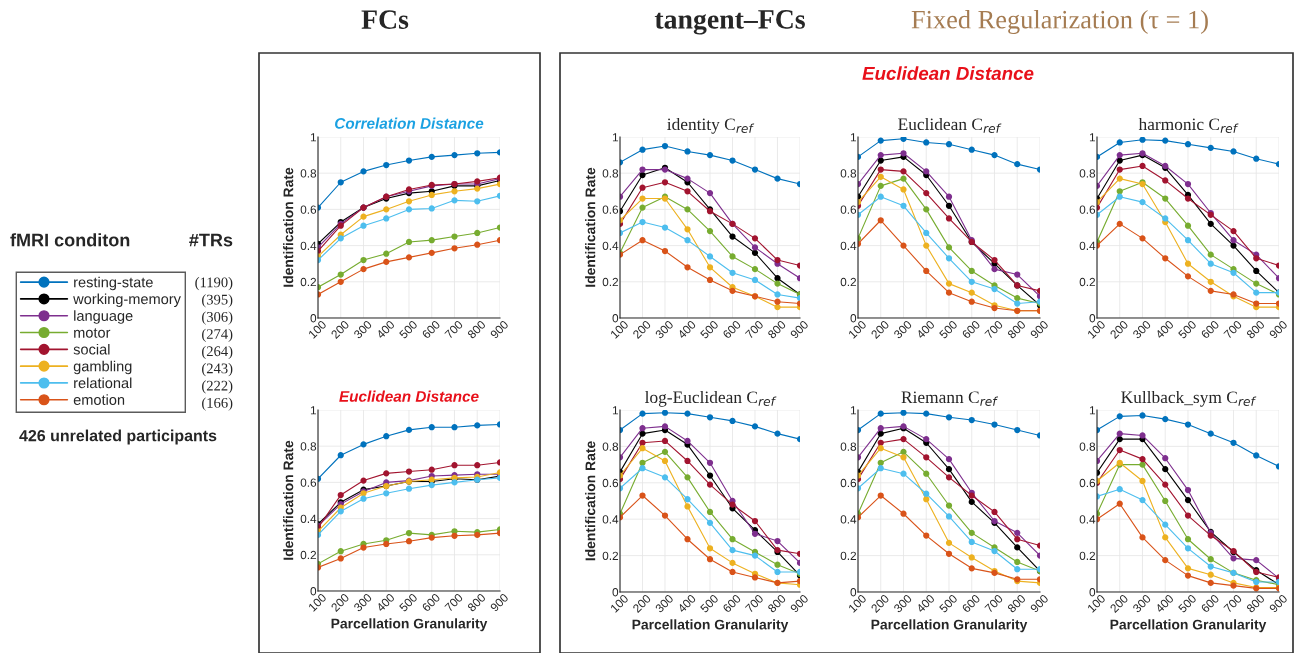 The image size is (1298, 653). I want to click on chart-title: identity C$_{ref}$, so click(711, 125).